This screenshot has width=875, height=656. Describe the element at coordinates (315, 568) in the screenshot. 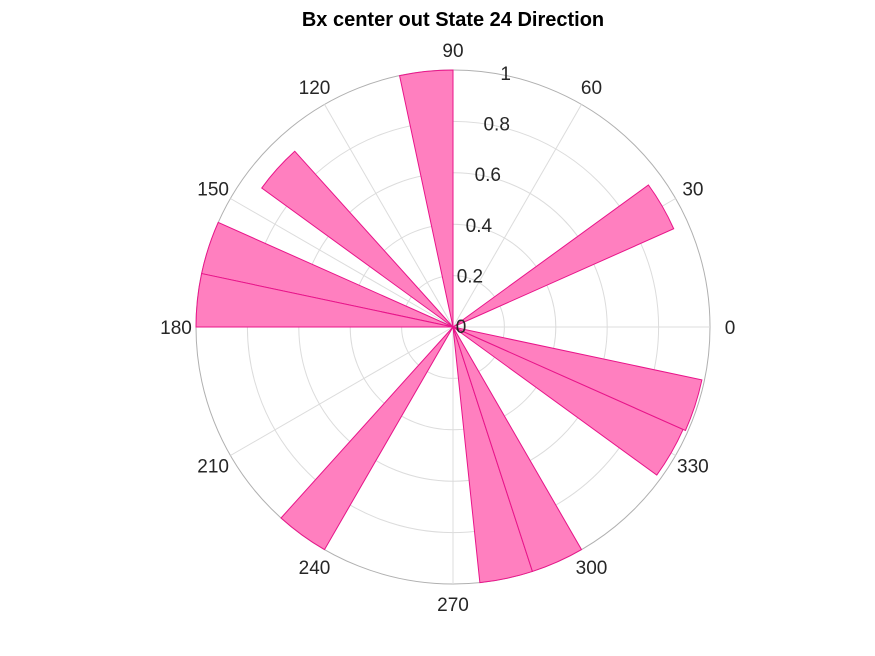

I see `theta-tick-label-240: 240` at that location.